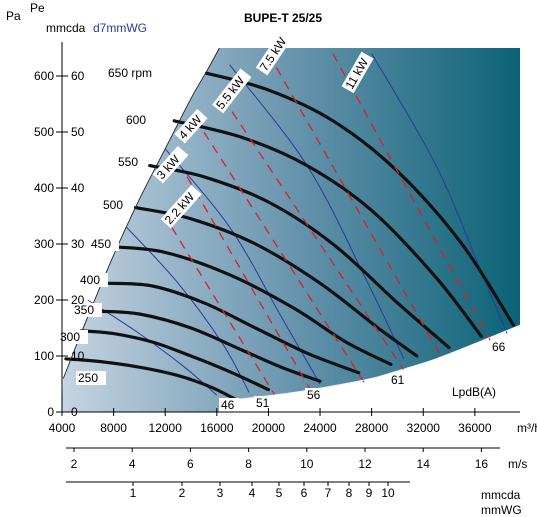 The image size is (537, 517). Describe the element at coordinates (252, 493) in the screenshot. I see `dyn-tick-label-3: 4` at that location.